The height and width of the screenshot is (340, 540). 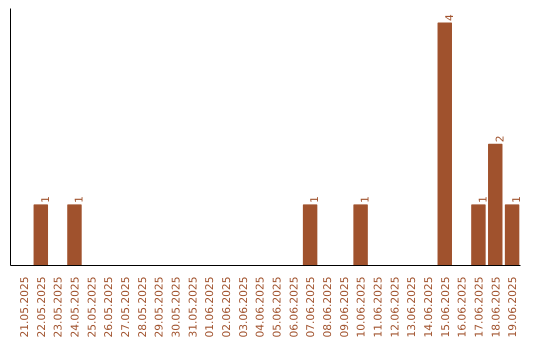 What do you see at coordinates (58, 307) in the screenshot?
I see `x-tick-label: 23.05.2025` at bounding box center [58, 307].